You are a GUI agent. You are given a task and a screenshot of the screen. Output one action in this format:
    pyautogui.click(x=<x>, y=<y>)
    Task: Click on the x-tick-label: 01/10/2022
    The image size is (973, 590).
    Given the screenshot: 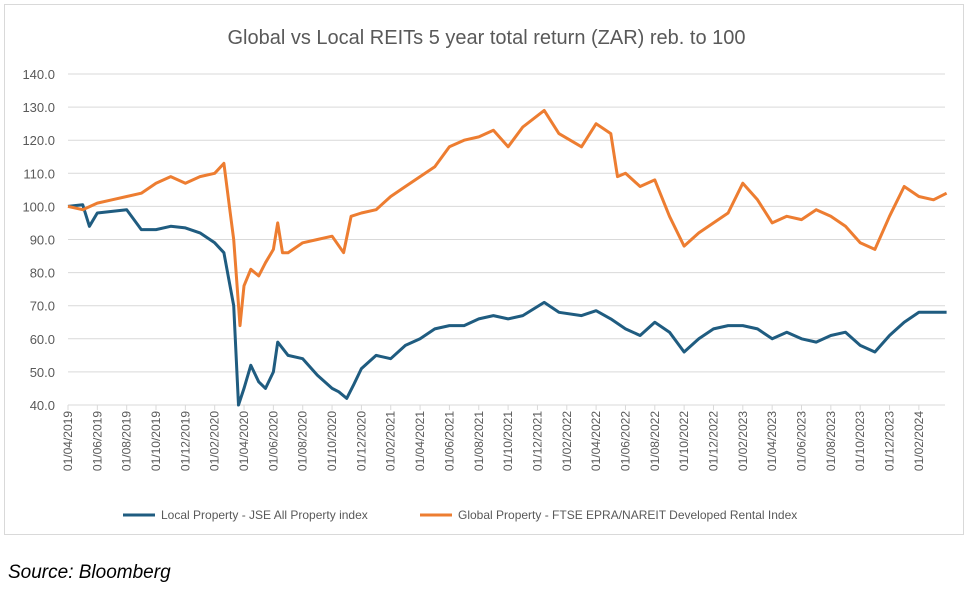 What is the action you would take?
    pyautogui.click(x=684, y=441)
    